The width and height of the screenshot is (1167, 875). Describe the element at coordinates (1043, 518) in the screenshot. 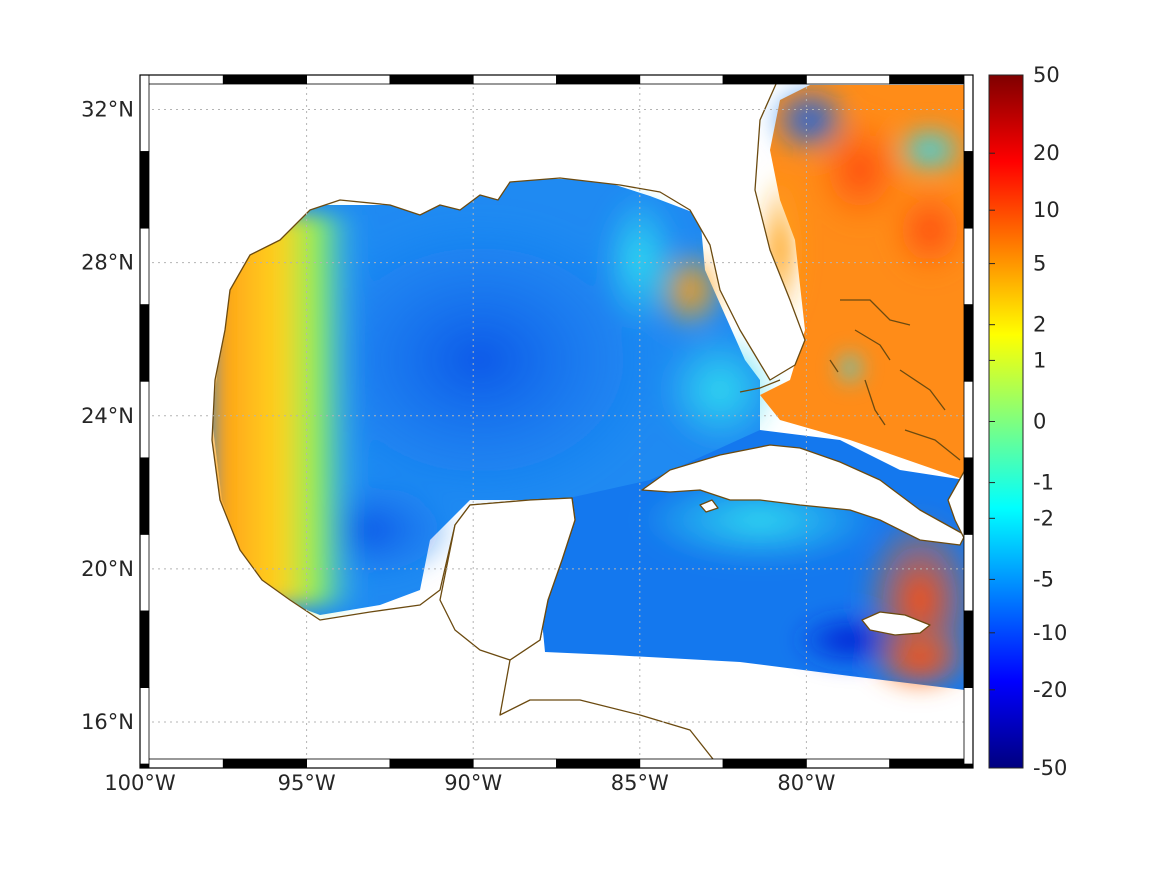

I see `colorbar-tick-label: -2` at that location.